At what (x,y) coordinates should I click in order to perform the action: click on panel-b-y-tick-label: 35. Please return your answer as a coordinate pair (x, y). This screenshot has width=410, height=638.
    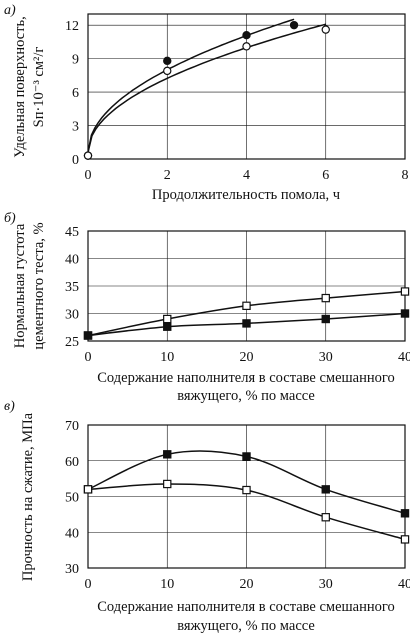
    Looking at the image, I should click on (72, 287).